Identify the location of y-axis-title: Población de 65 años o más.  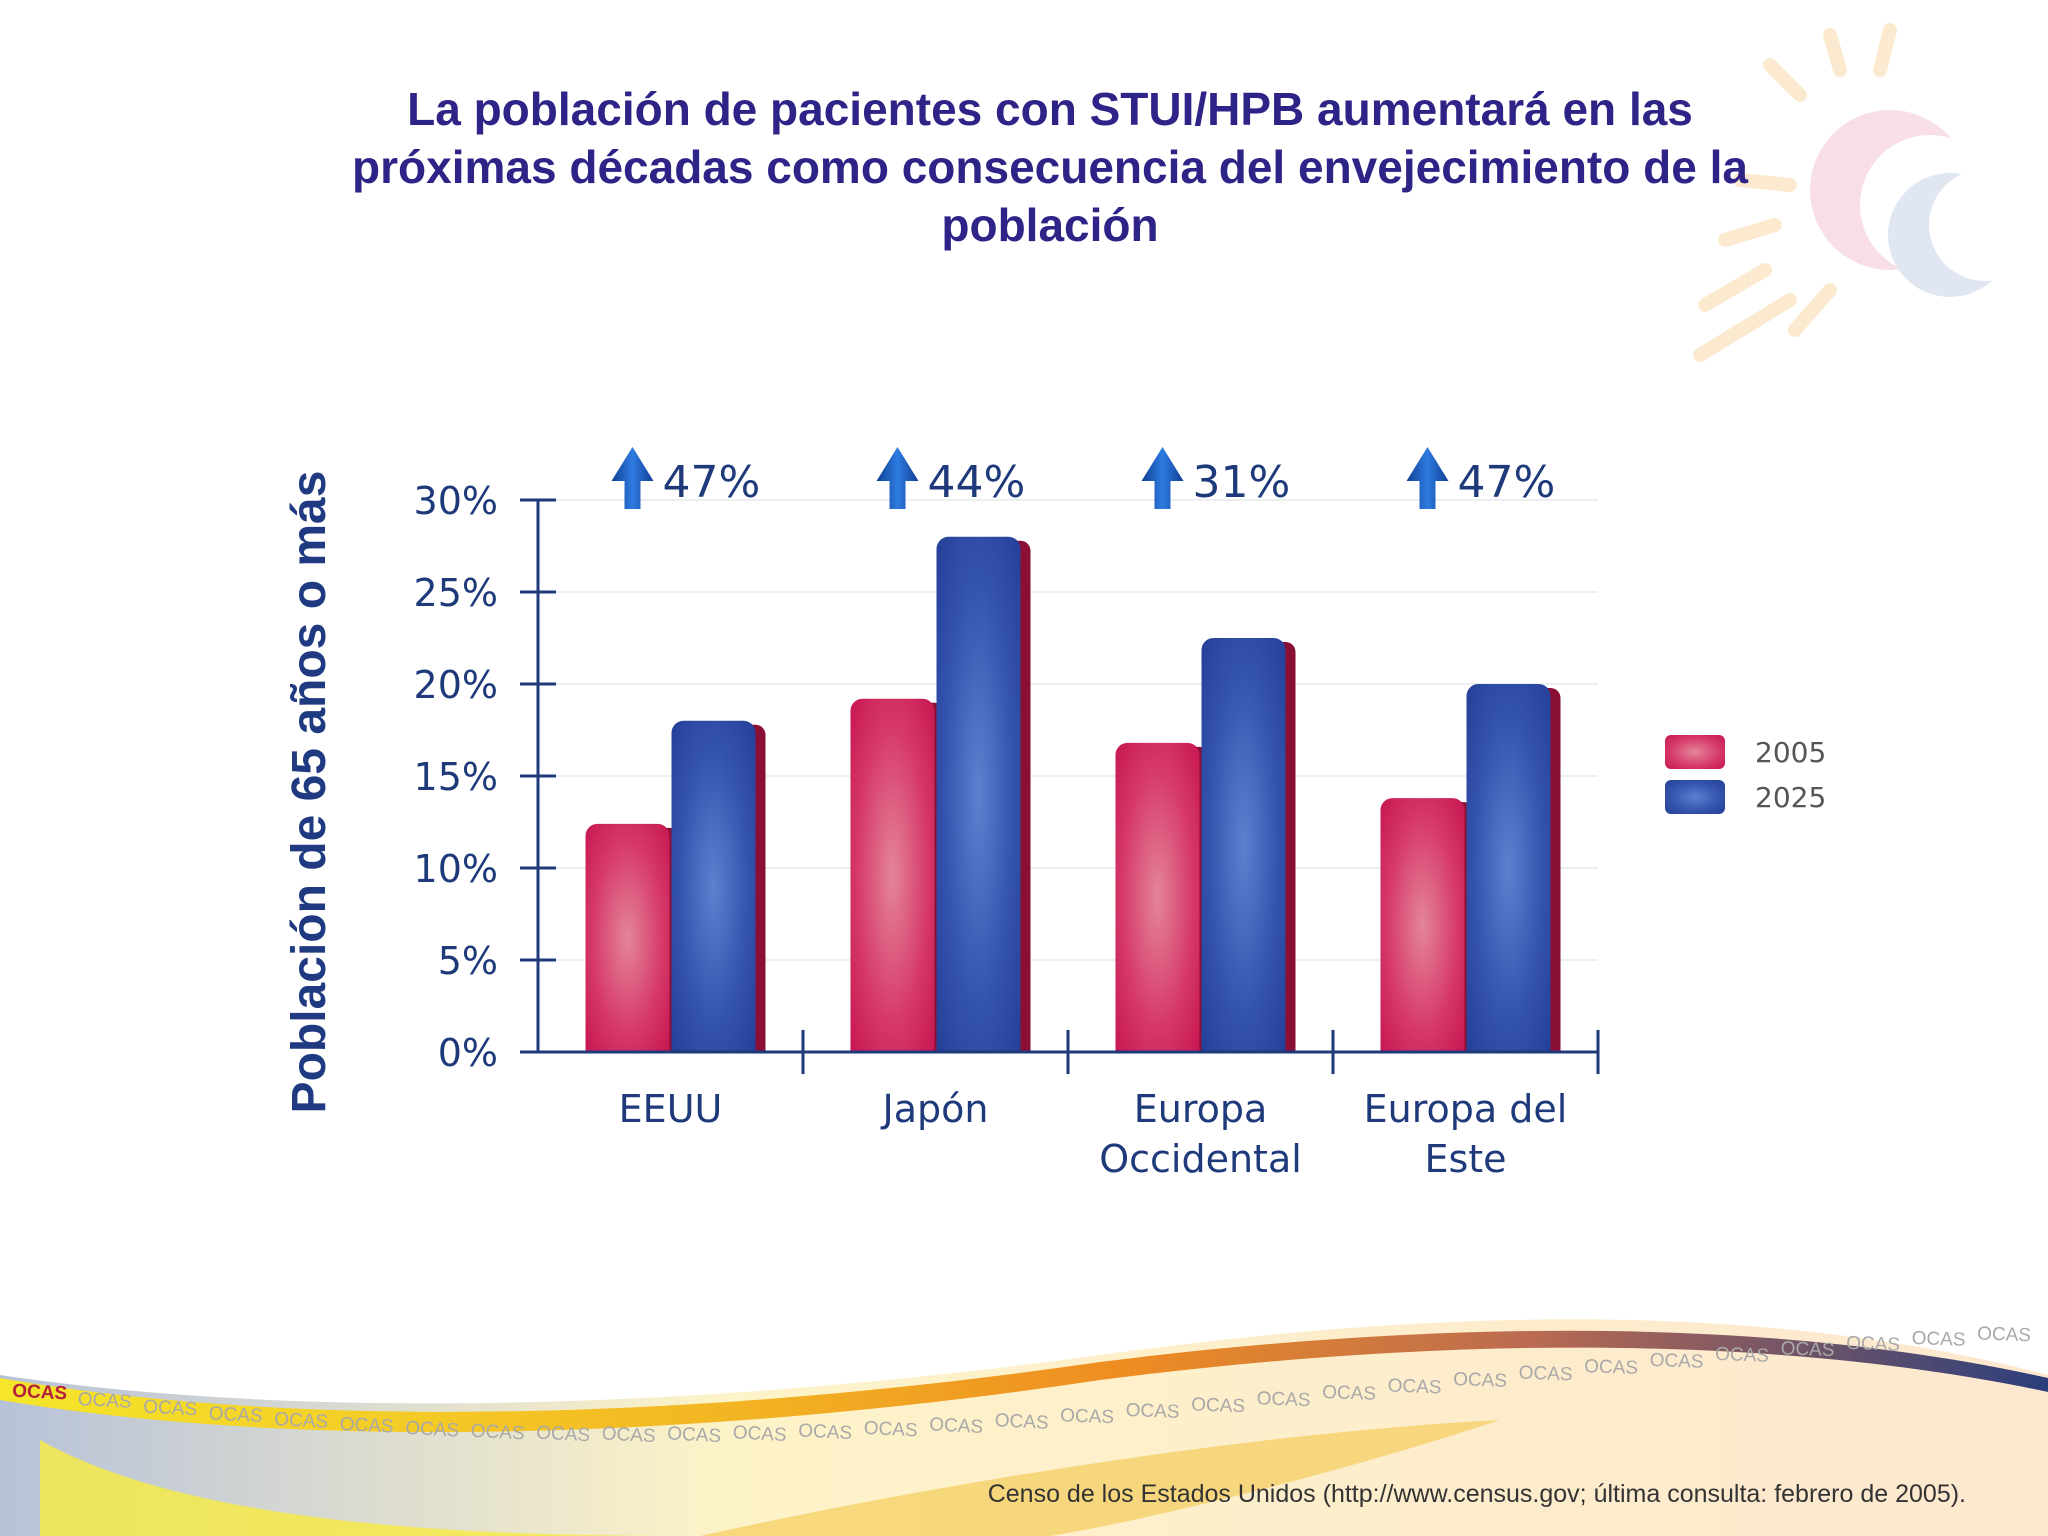
(309, 792).